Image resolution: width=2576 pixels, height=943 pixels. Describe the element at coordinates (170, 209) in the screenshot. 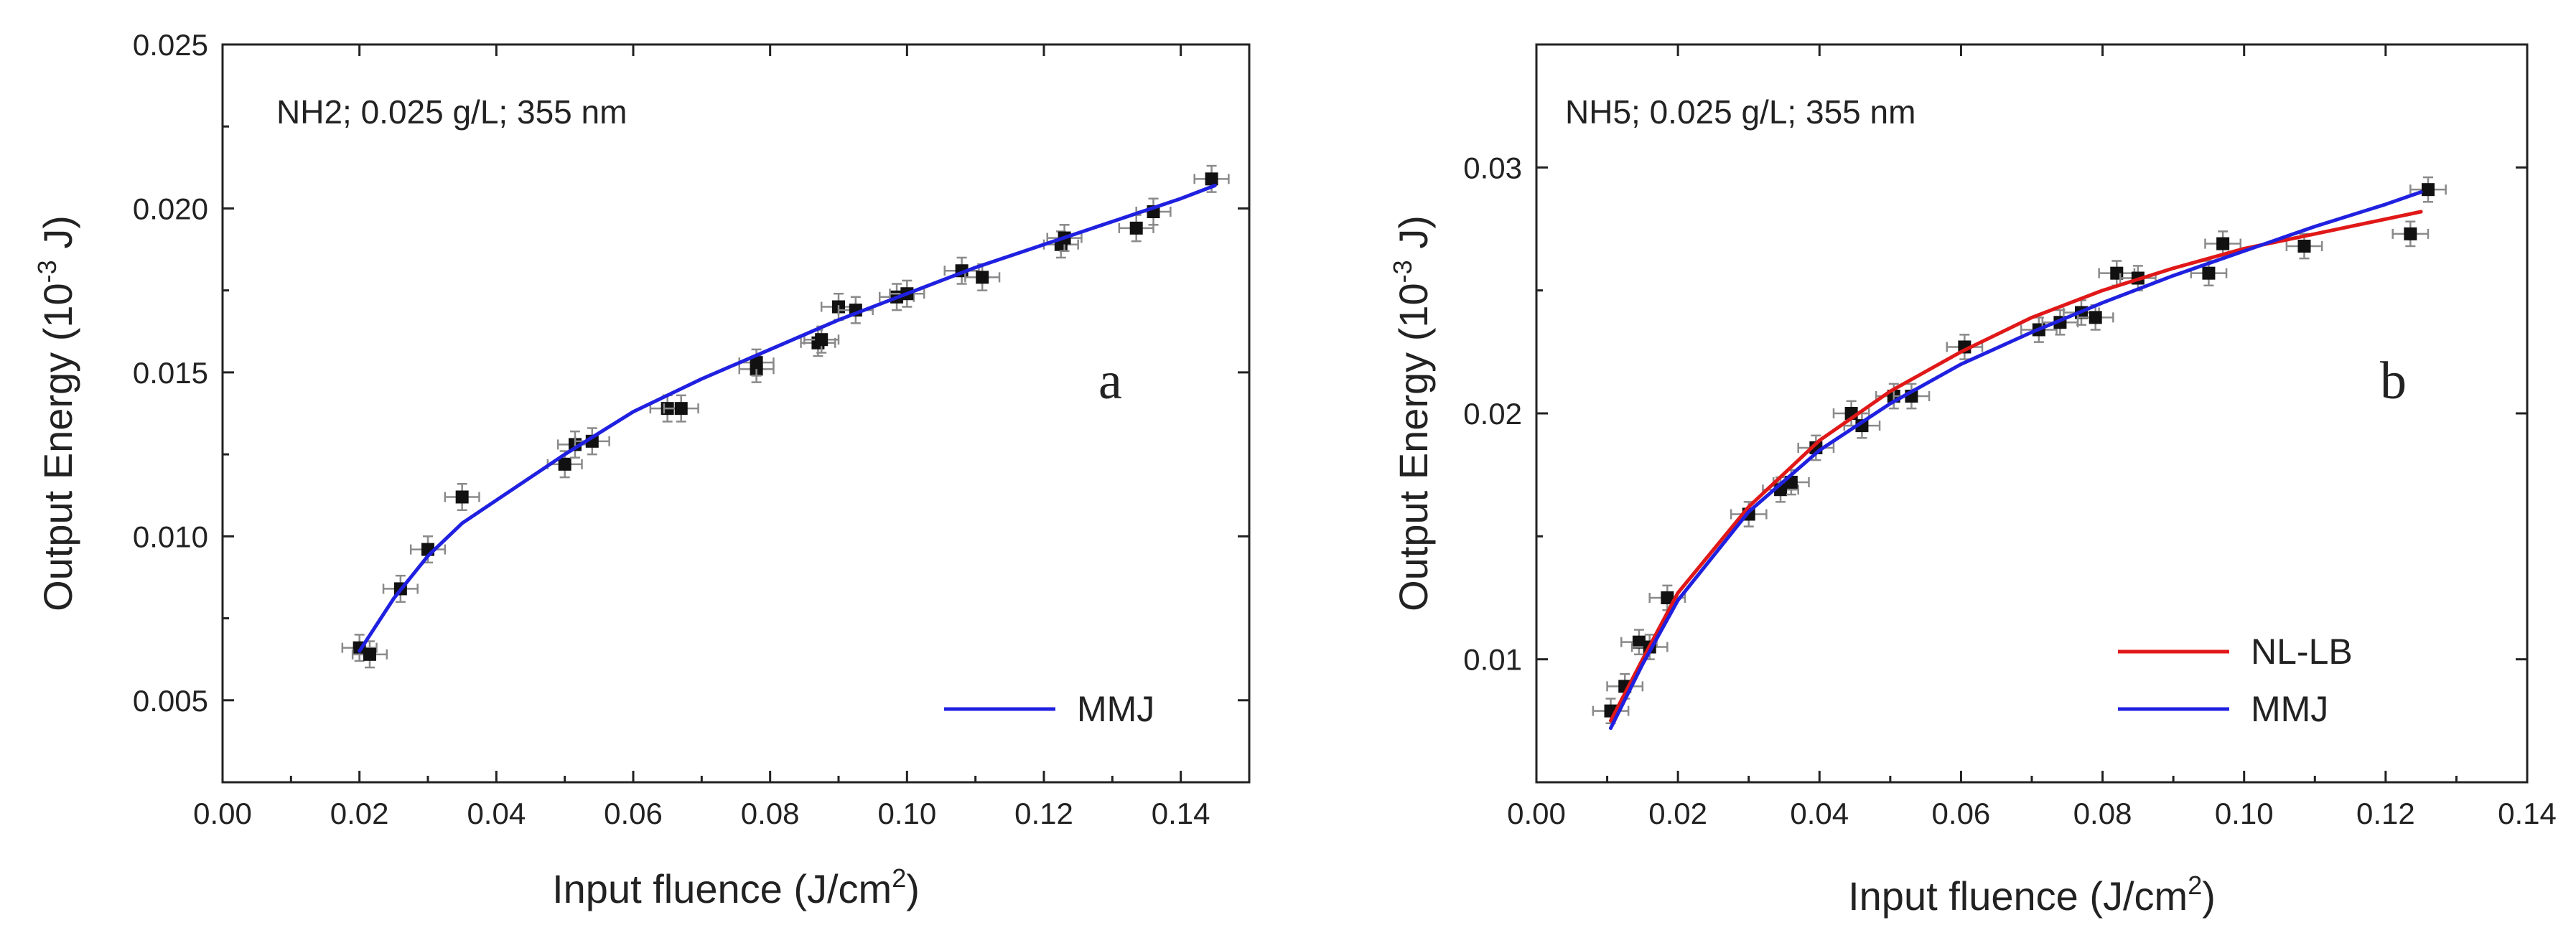

I see `y-tick-label: 0.020` at that location.